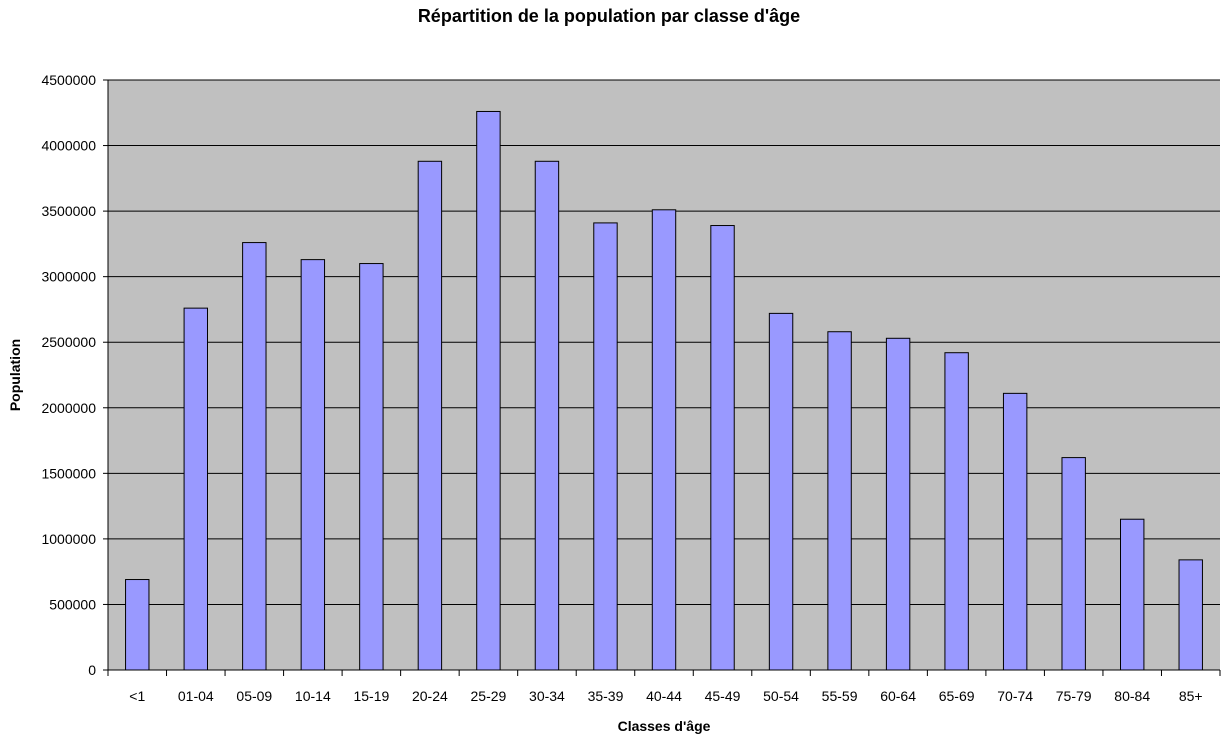 Image resolution: width=1228 pixels, height=742 pixels. I want to click on y-tick-label: 0, so click(92, 670).